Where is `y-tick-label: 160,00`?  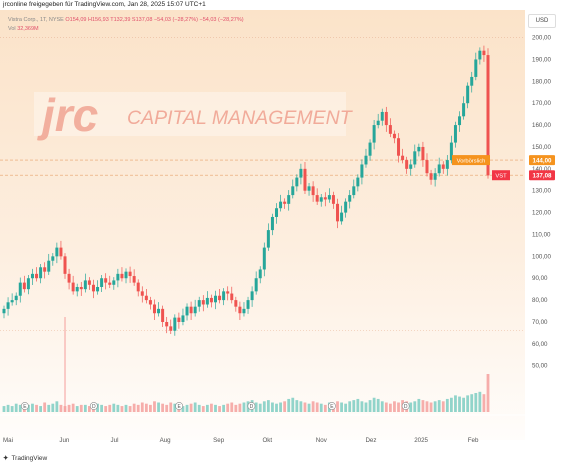
y-tick-label: 160,00 is located at coordinates (541, 125).